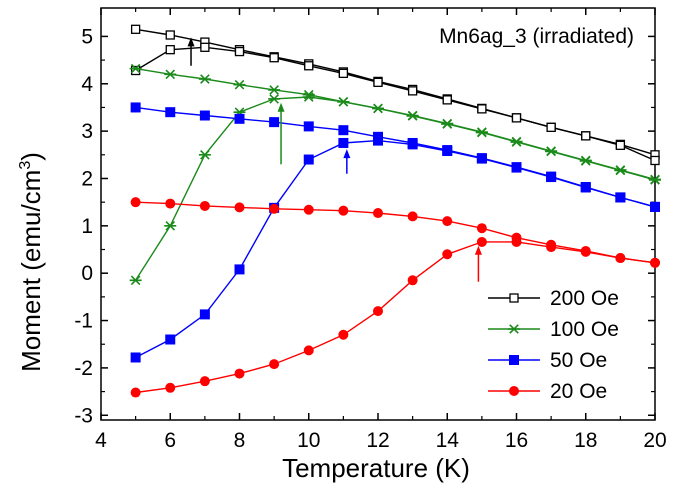  Describe the element at coordinates (25, 165) in the screenshot. I see `y-axis-label-sup: 3` at that location.